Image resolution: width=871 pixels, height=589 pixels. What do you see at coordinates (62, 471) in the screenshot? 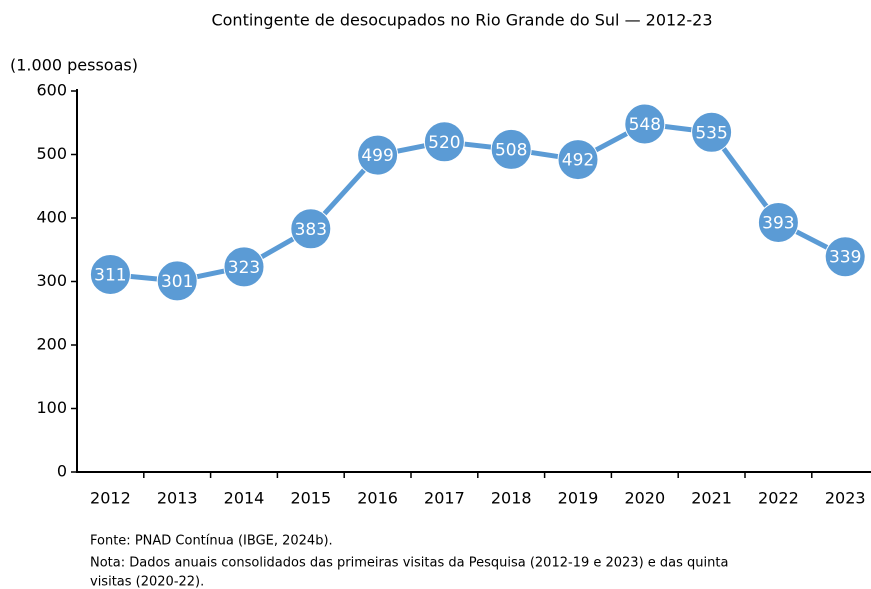
I see `y-tick-label: 0` at bounding box center [62, 471].